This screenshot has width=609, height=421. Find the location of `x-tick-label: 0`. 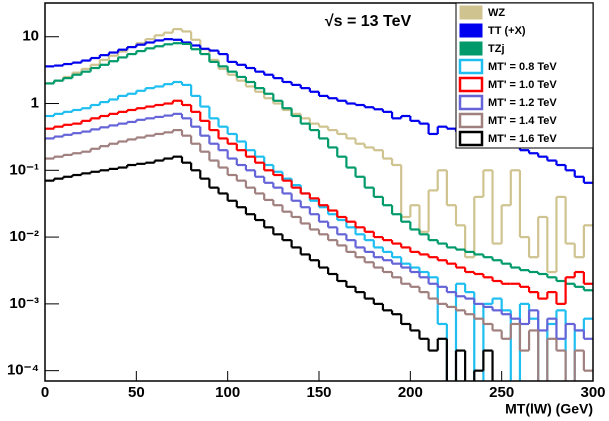

x-tick-label: 0 is located at coordinates (45, 392).